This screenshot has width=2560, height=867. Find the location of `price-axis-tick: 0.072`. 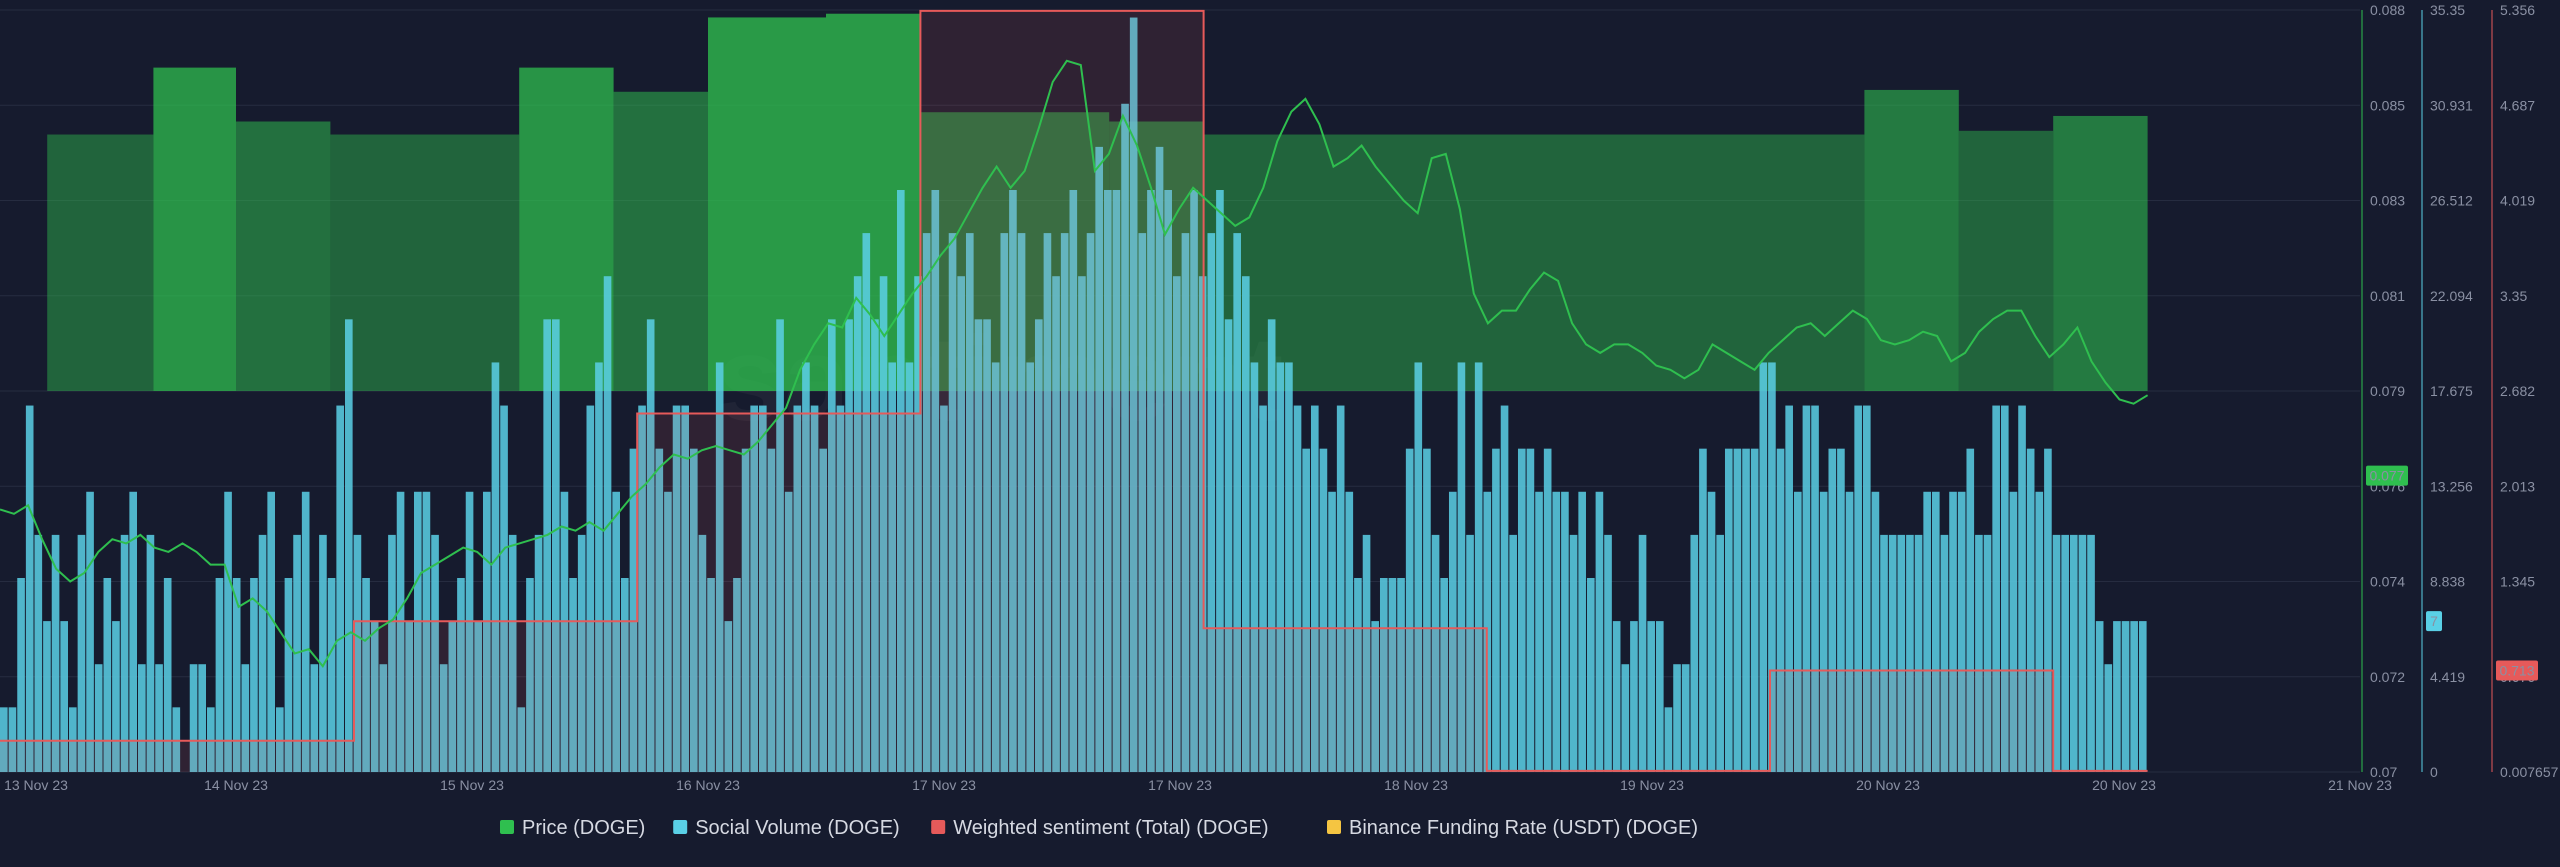

price-axis-tick: 0.072 is located at coordinates (2387, 677).